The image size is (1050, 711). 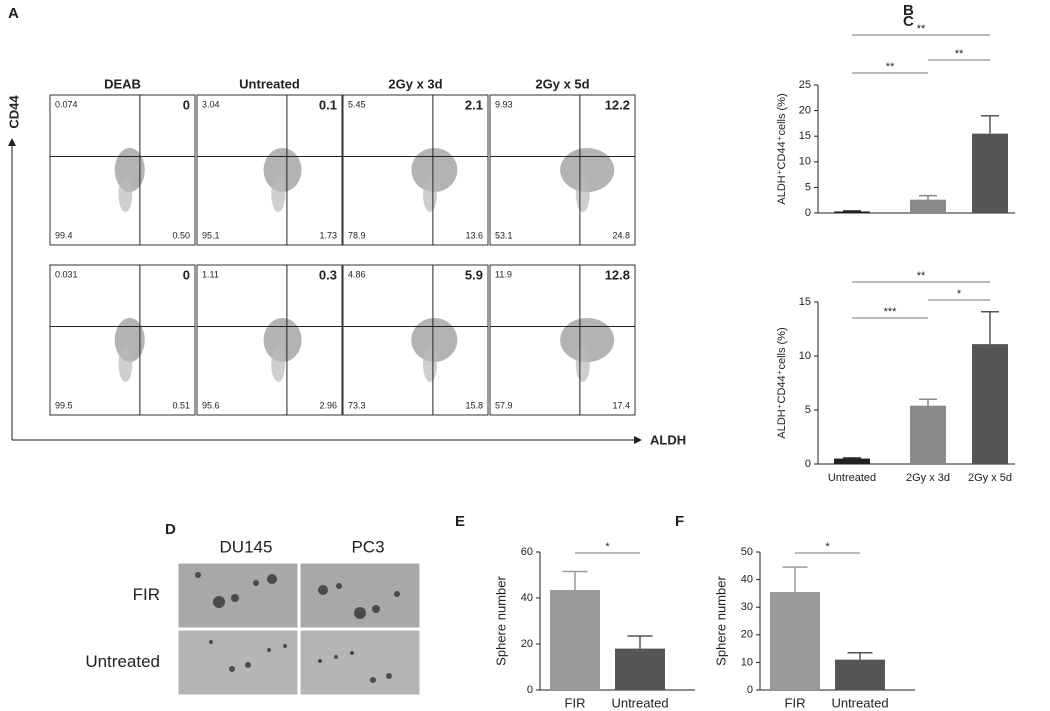 I want to click on quadrant-value: 95.1, so click(x=211, y=235).